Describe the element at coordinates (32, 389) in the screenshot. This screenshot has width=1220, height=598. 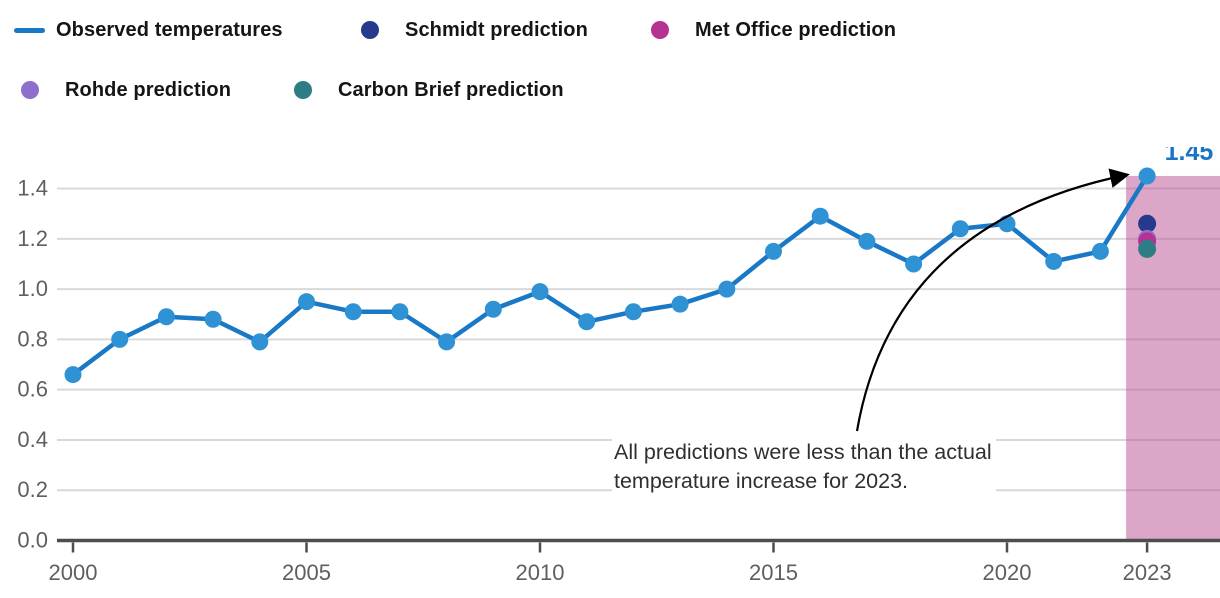
I see `y-tick-label: 0.6` at that location.